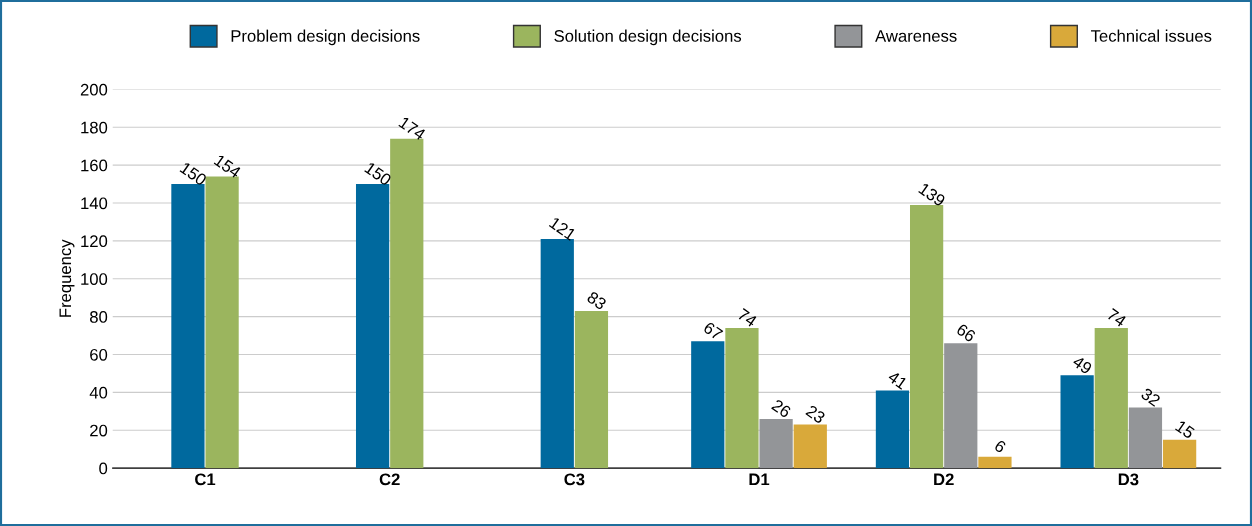 This screenshot has height=526, width=1252. What do you see at coordinates (98, 392) in the screenshot?
I see `y-tick-label: 40` at bounding box center [98, 392].